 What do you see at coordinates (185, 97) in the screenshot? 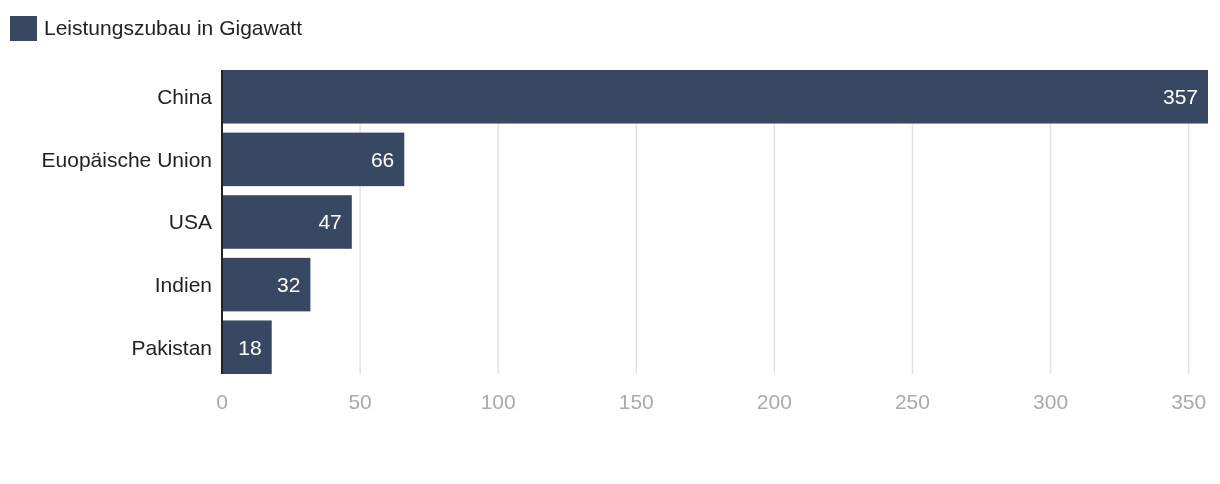
I see `y-tick-label: China` at bounding box center [185, 97].